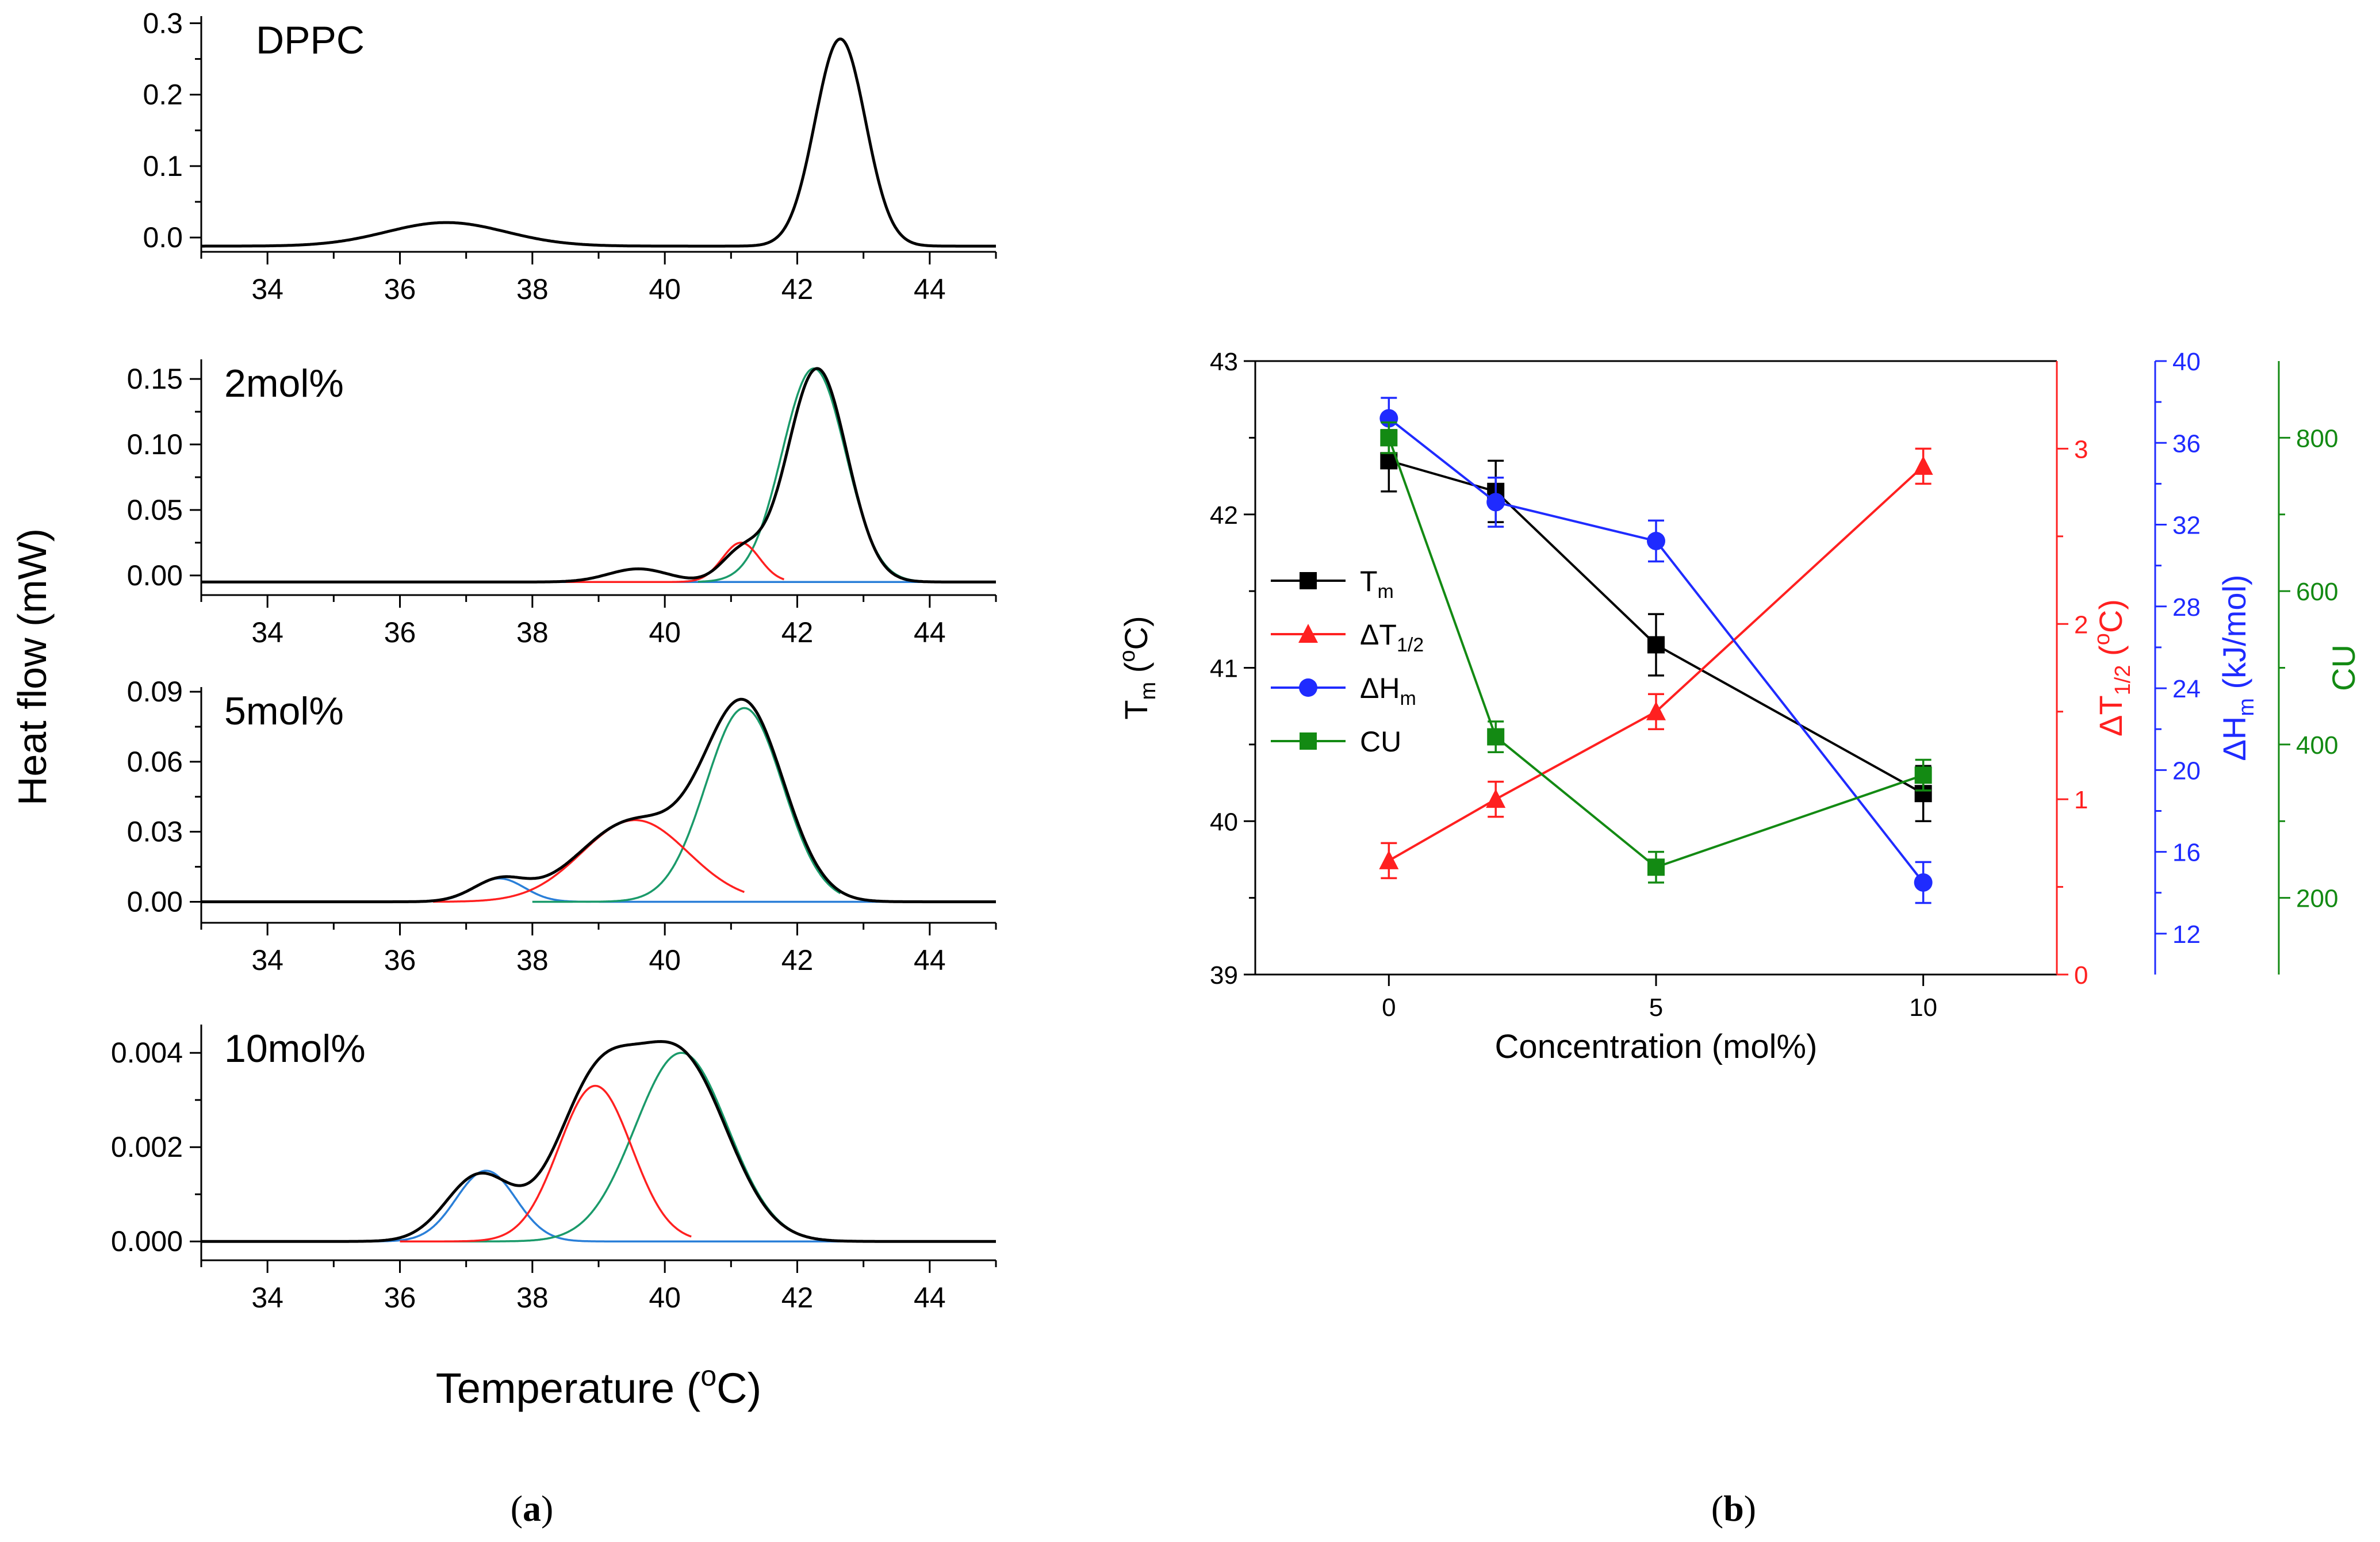 This screenshot has height=1542, width=2380. Describe the element at coordinates (1224, 822) in the screenshot. I see `y-tick-label-tm: 40` at that location.